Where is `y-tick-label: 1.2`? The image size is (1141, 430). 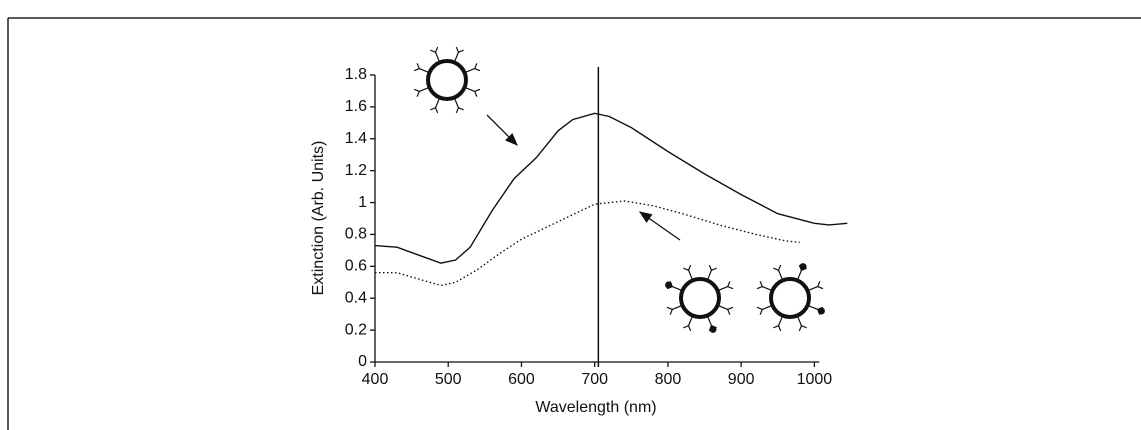 y-tick-label: 1.2 is located at coordinates (356, 170).